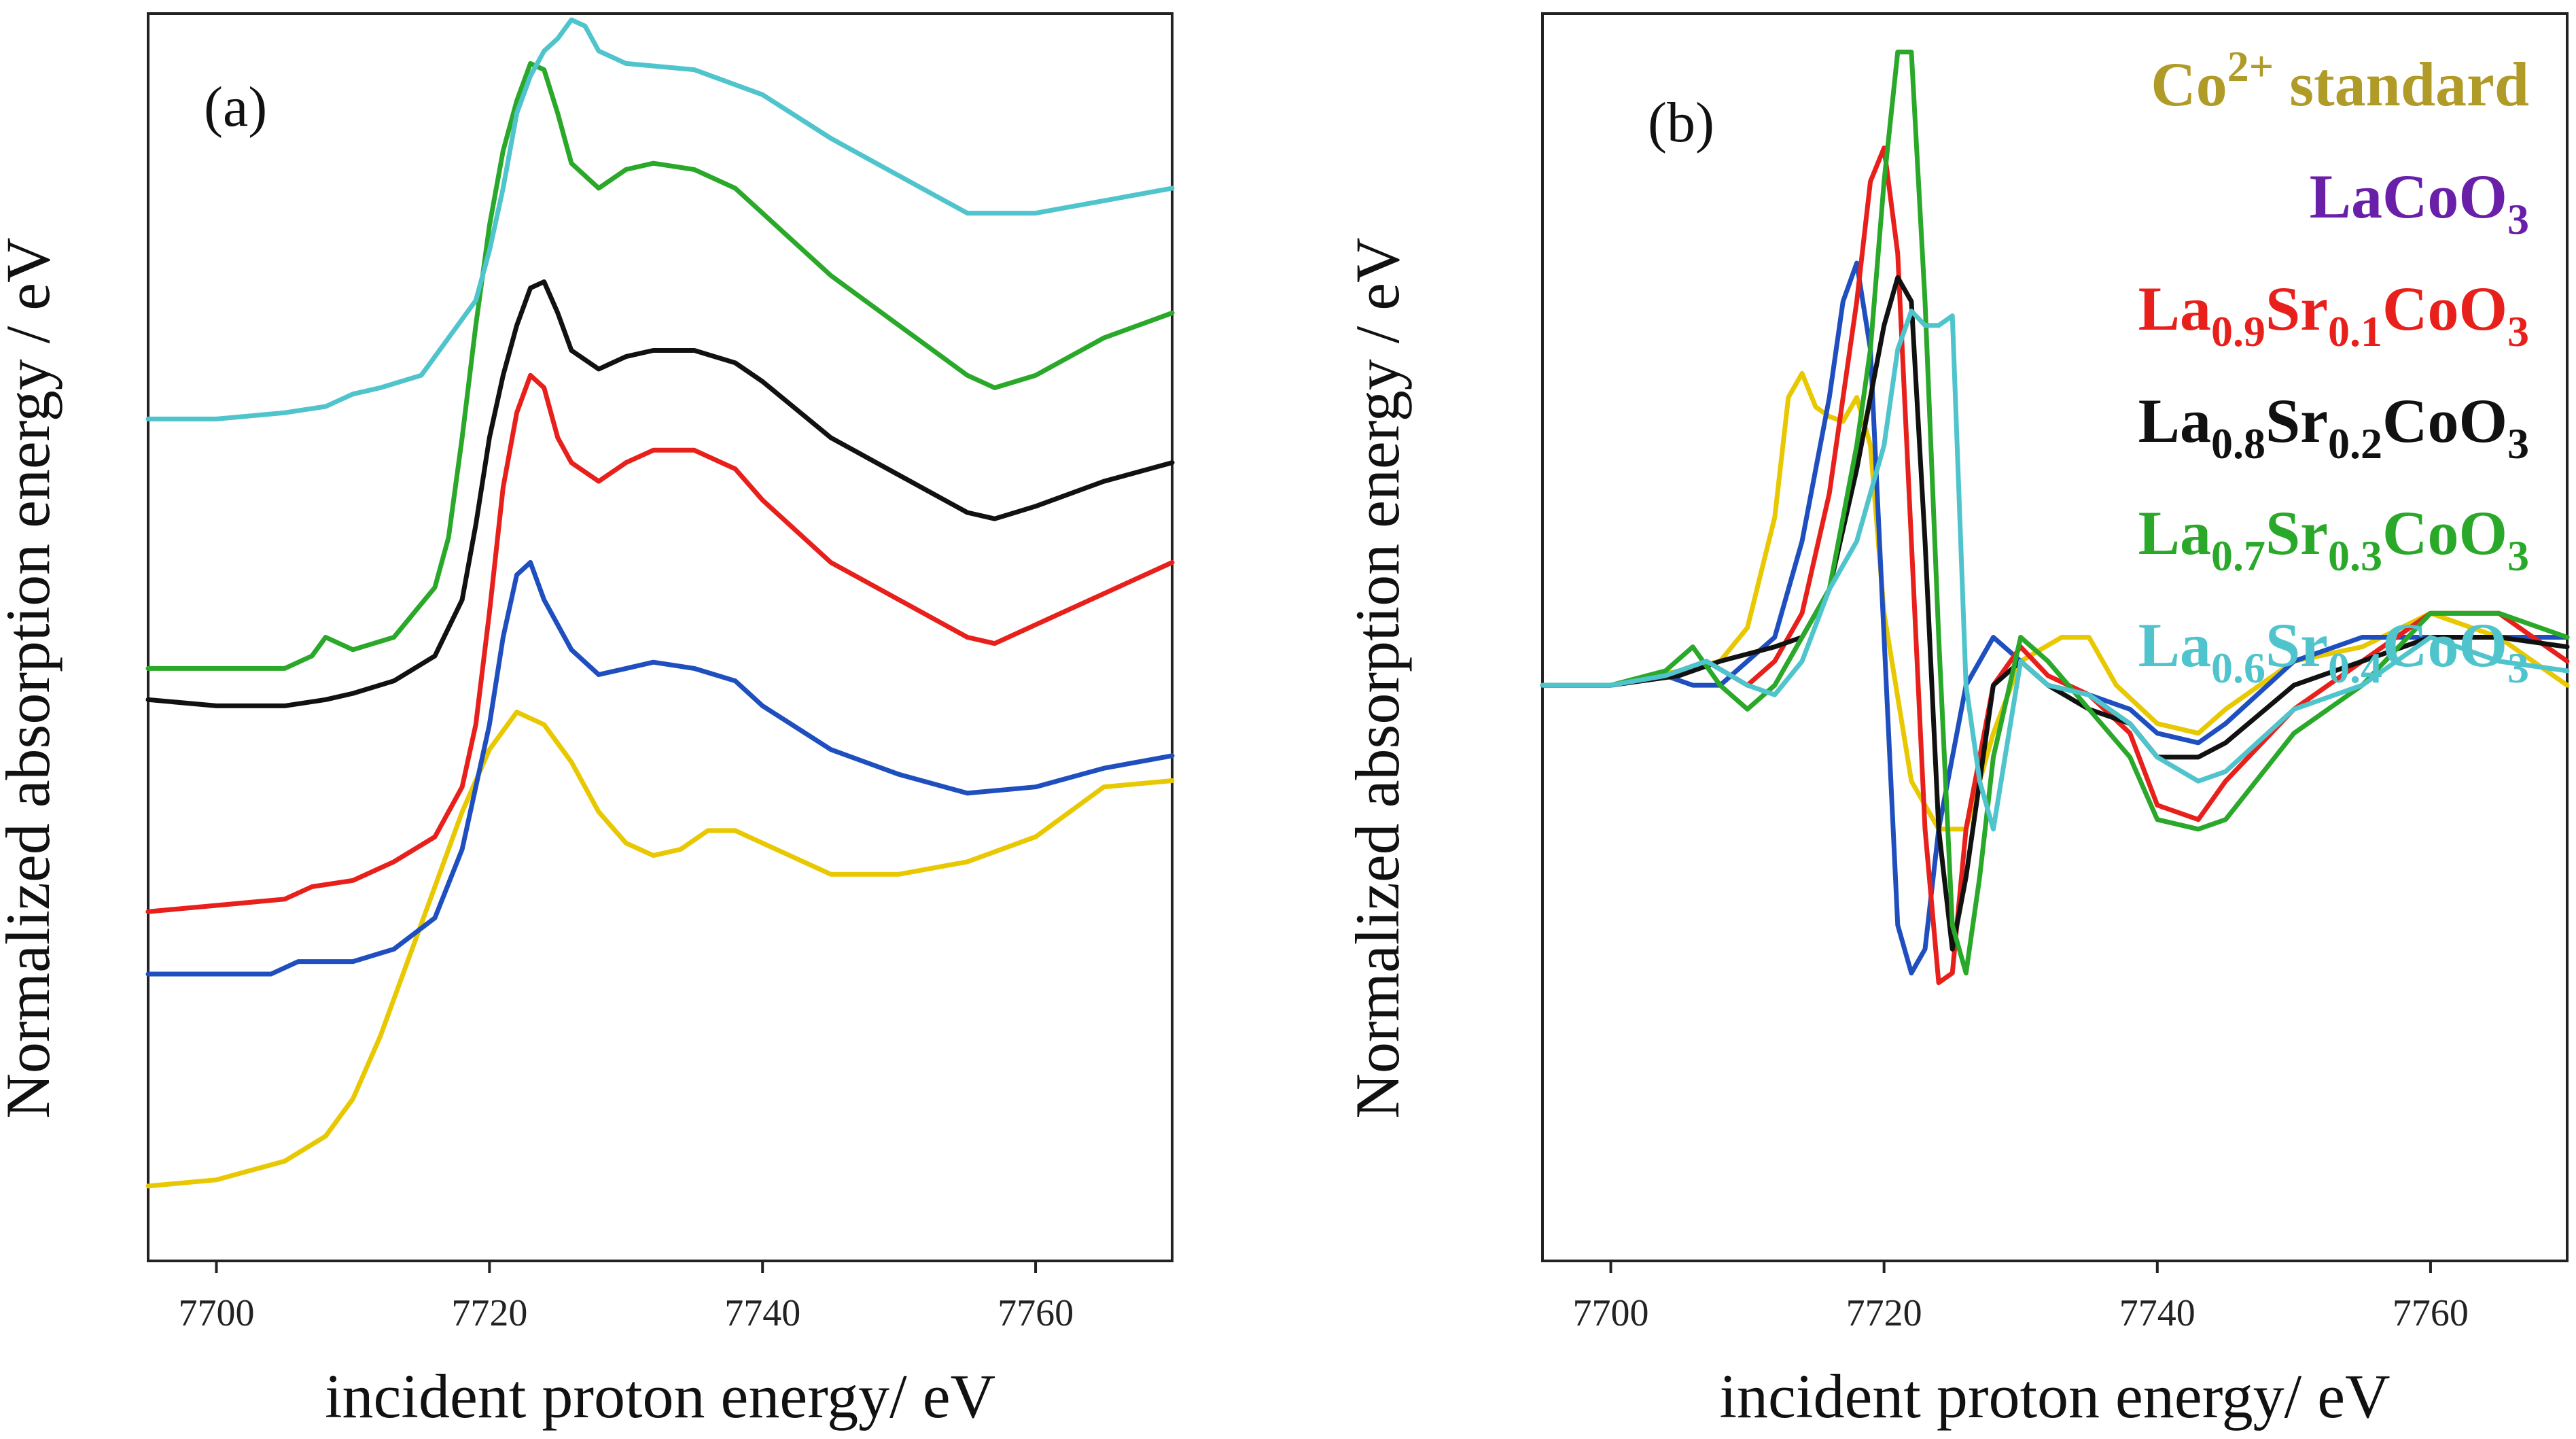 The width and height of the screenshot is (2576, 1439). I want to click on legend-entry: Co2+ standard, so click(2340, 80).